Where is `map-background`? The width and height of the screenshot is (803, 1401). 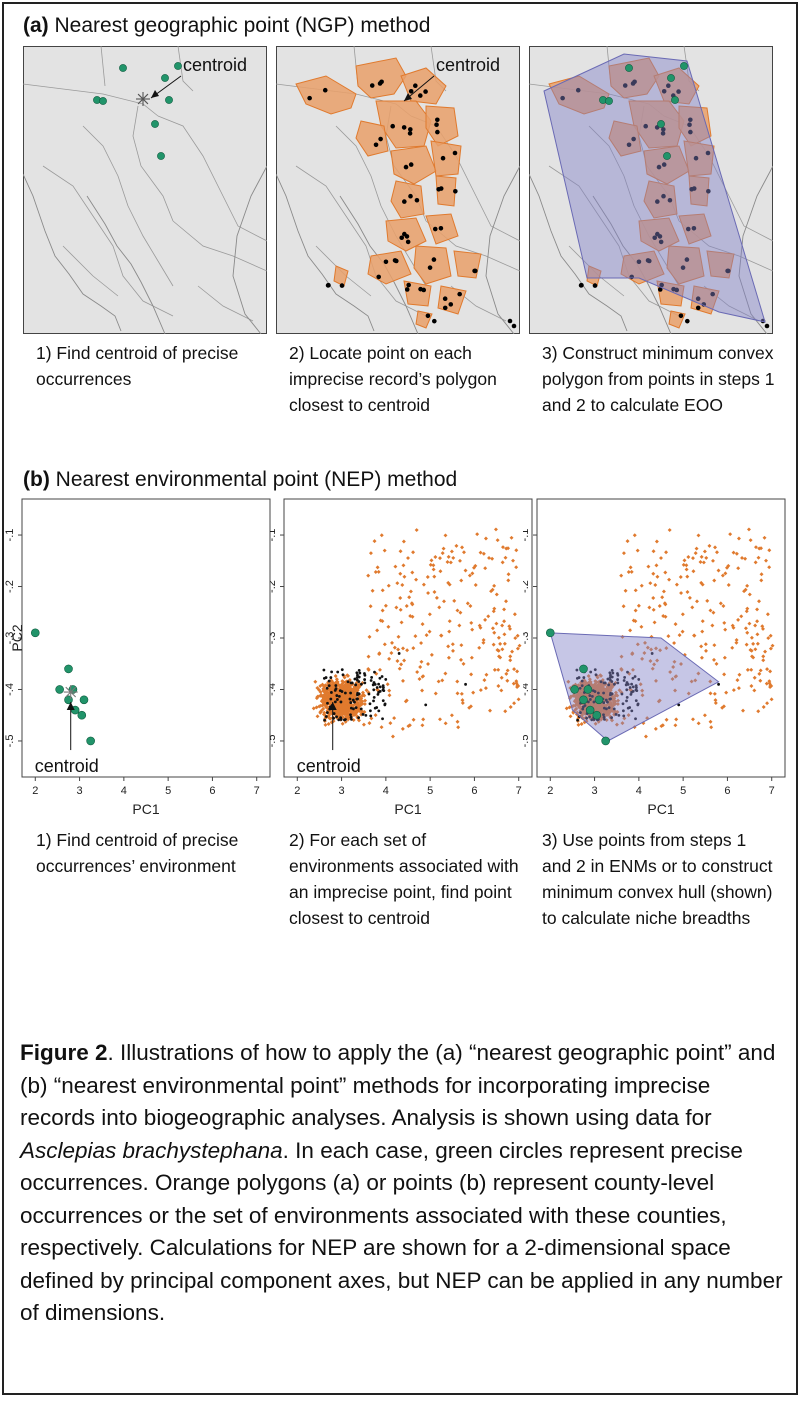
map-background is located at coordinates (145, 190).